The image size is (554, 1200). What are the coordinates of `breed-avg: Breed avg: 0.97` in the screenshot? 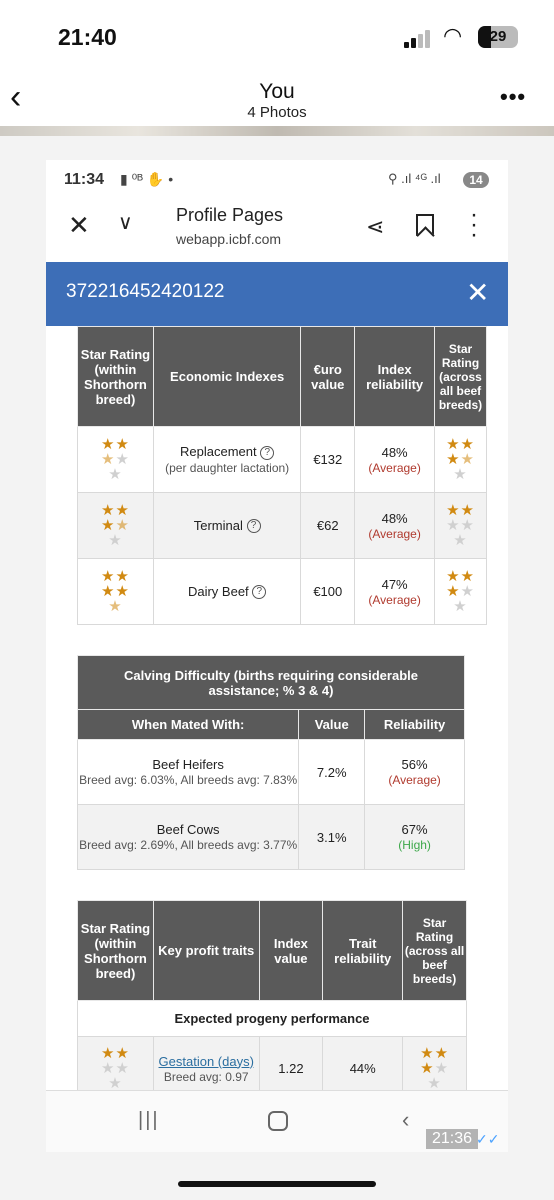 It's located at (206, 1076).